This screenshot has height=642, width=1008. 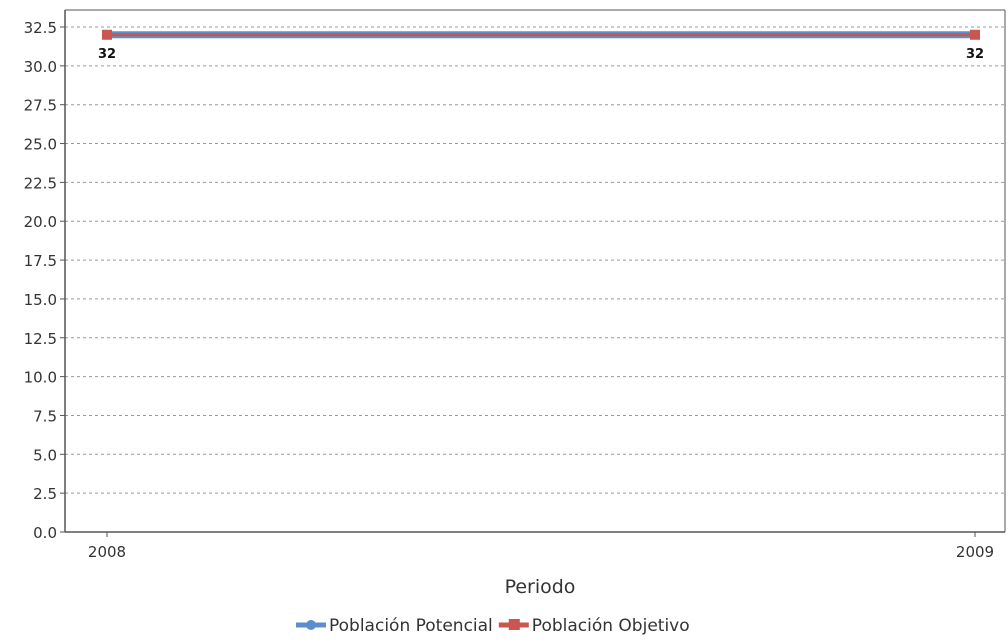 I want to click on x-tick-label: 2008, so click(x=107, y=552).